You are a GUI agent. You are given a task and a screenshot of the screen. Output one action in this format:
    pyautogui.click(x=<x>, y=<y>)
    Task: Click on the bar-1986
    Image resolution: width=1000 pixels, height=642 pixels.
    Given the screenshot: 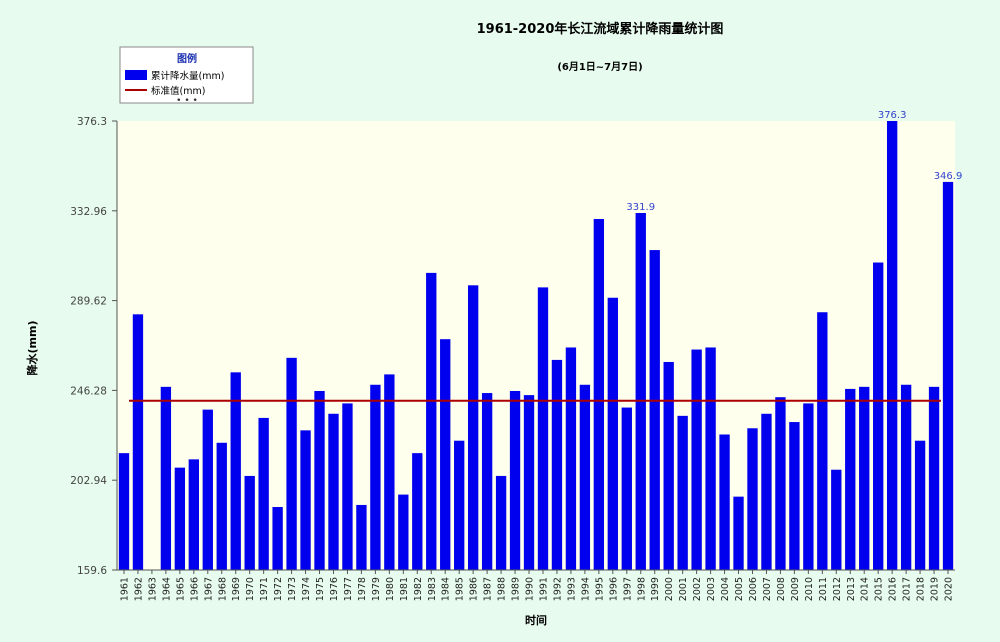 What is the action you would take?
    pyautogui.click(x=473, y=427)
    